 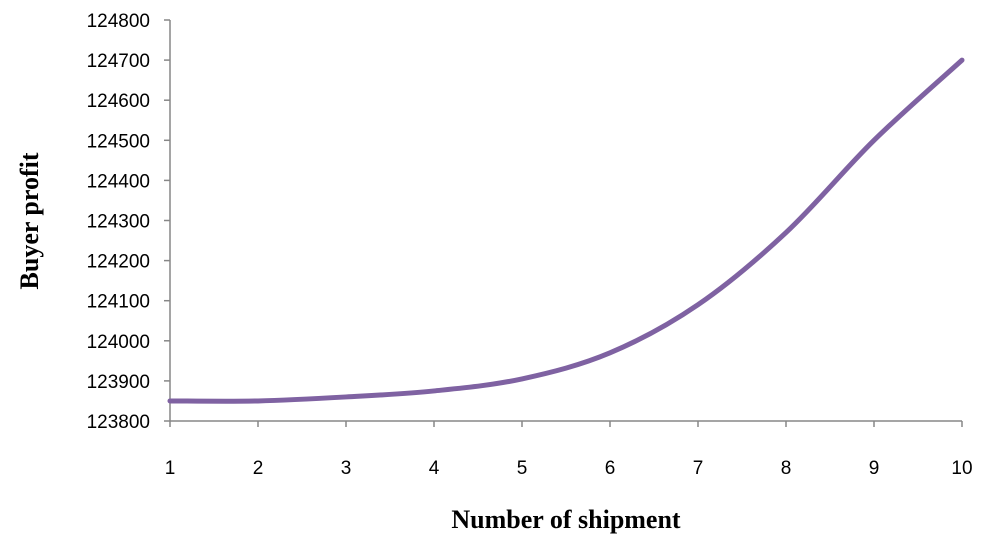 I want to click on x-tick-label: 10, so click(x=961, y=468).